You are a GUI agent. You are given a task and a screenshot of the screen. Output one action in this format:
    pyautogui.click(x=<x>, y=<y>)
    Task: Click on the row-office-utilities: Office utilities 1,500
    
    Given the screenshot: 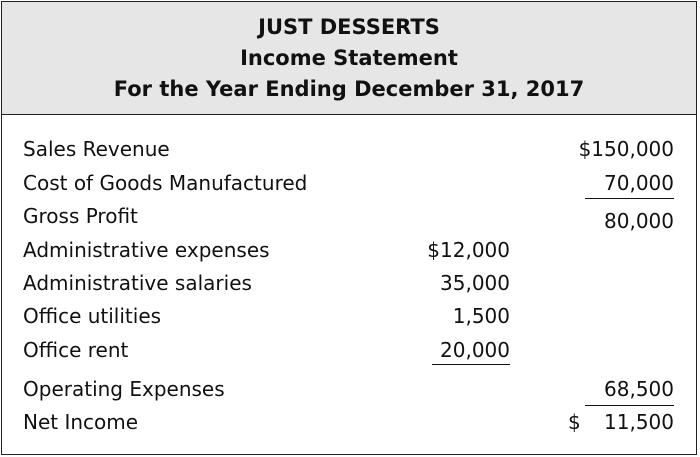 What is the action you would take?
    pyautogui.click(x=349, y=316)
    